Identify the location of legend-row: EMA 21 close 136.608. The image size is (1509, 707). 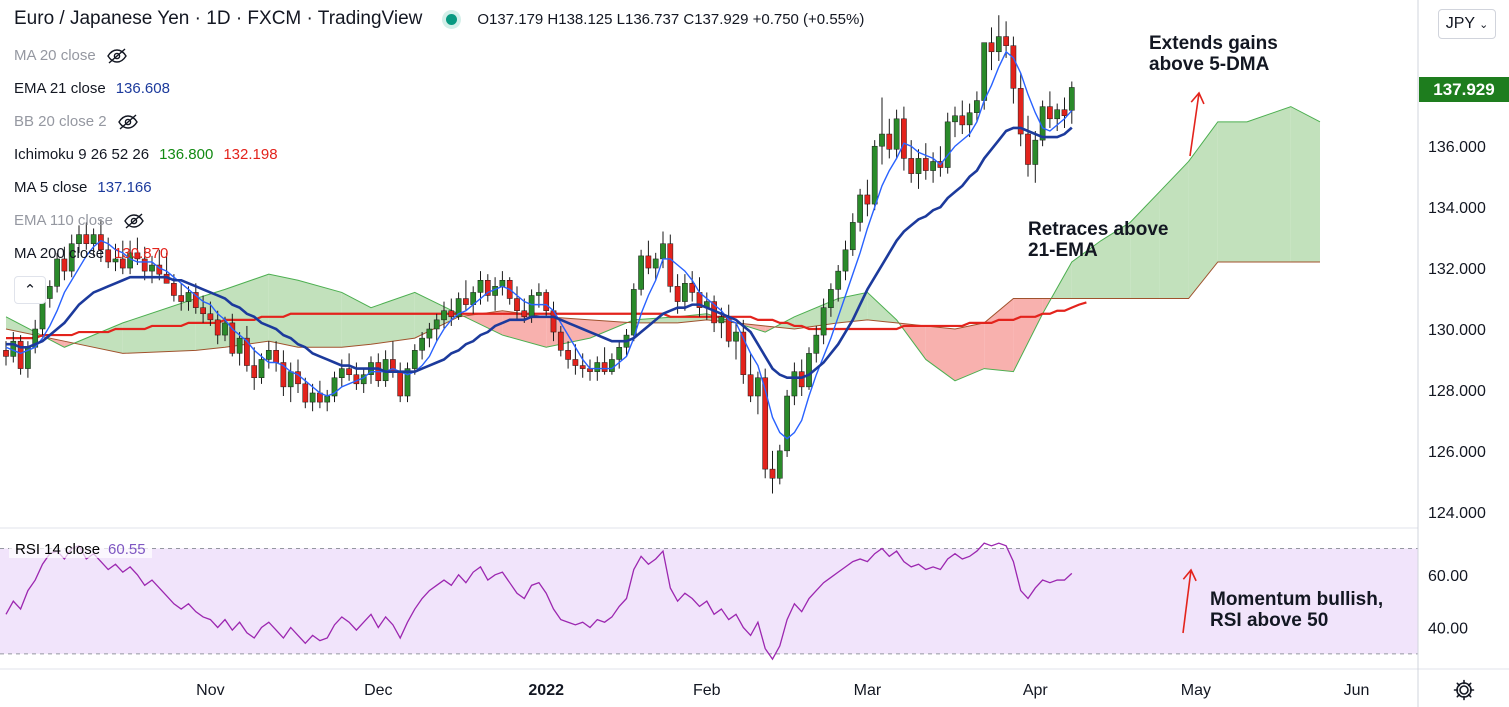
(92, 88).